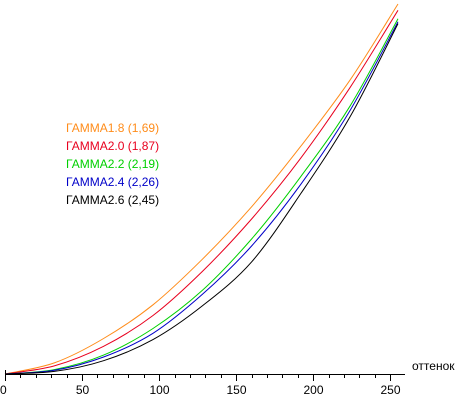 The height and width of the screenshot is (400, 458). What do you see at coordinates (112, 146) in the screenshot?
I see `legend-label: ГАММА2.0 (1,87)` at bounding box center [112, 146].